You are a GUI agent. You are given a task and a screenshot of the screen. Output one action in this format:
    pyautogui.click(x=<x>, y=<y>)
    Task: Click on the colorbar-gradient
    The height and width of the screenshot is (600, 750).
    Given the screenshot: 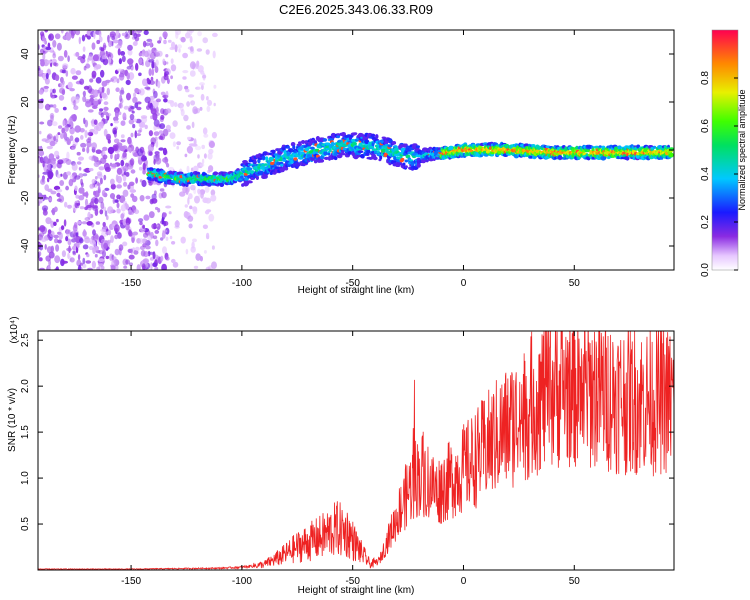 What is the action you would take?
    pyautogui.click(x=725, y=150)
    